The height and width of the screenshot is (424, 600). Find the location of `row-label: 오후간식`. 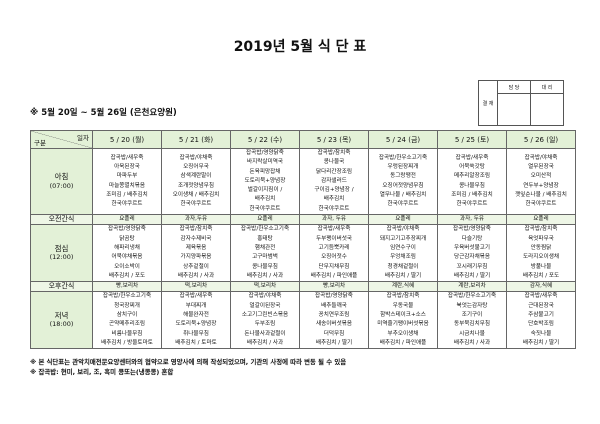

row-label: 오후간식 is located at coordinates (61, 287).